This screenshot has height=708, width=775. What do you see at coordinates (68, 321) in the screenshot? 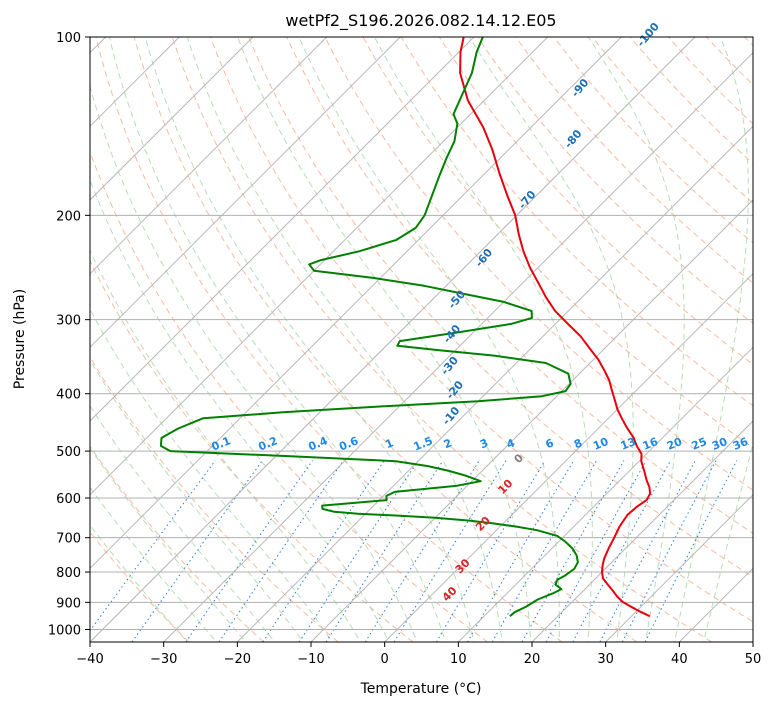
I see `y-tick-label: 300` at bounding box center [68, 321].